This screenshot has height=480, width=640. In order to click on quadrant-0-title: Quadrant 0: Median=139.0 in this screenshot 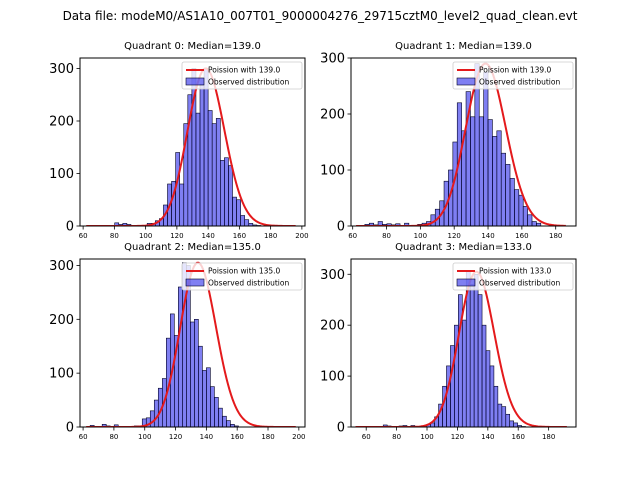, I will do `click(192, 46)`.